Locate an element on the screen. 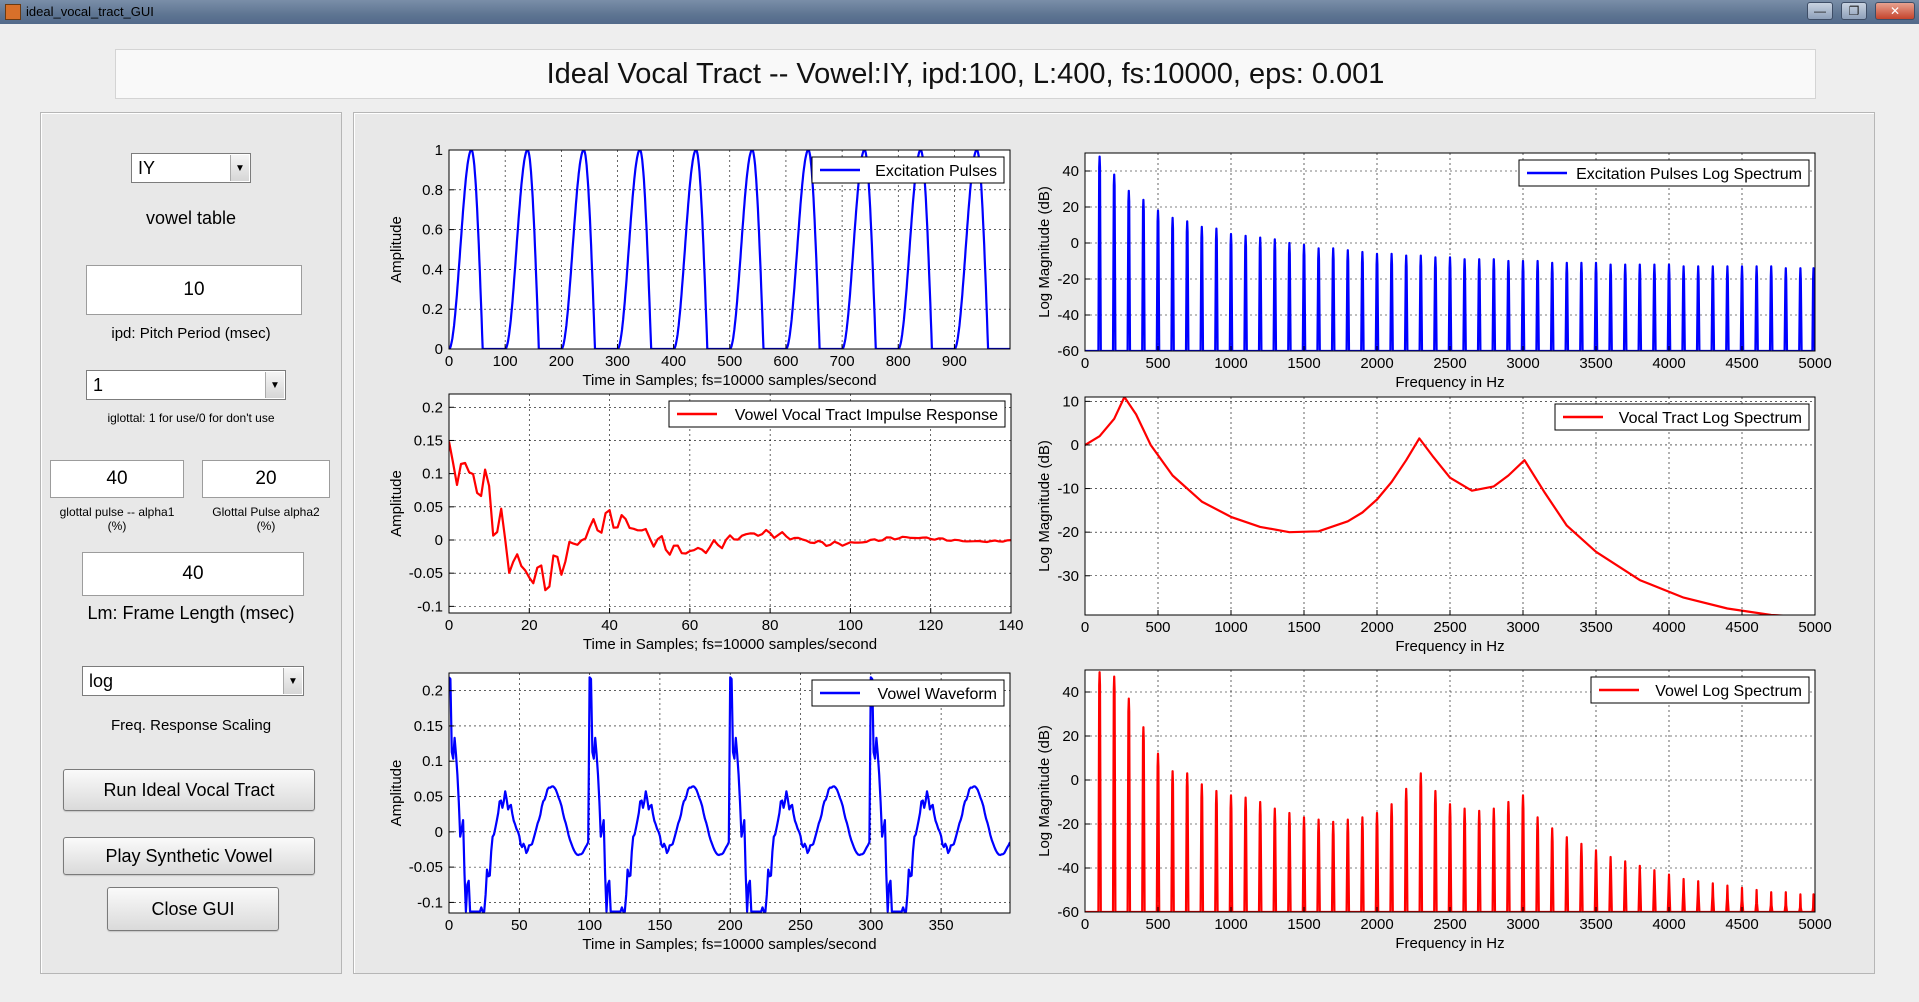 This screenshot has width=1919, height=1002. scaling-label: Freq. Response Scaling is located at coordinates (191, 725).